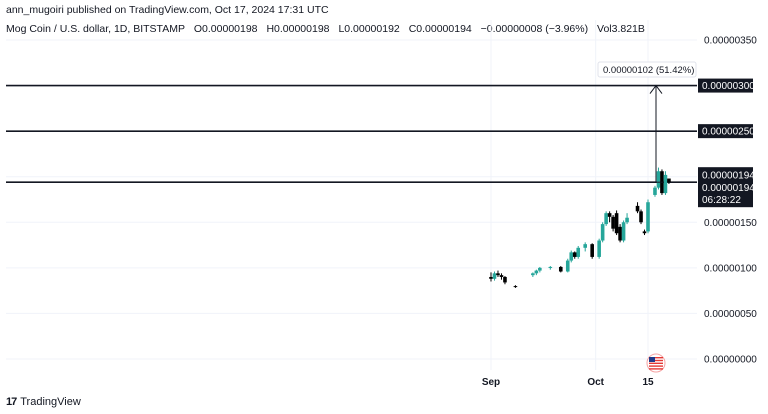 The image size is (768, 414). I want to click on current-price-tag, so click(725, 187).